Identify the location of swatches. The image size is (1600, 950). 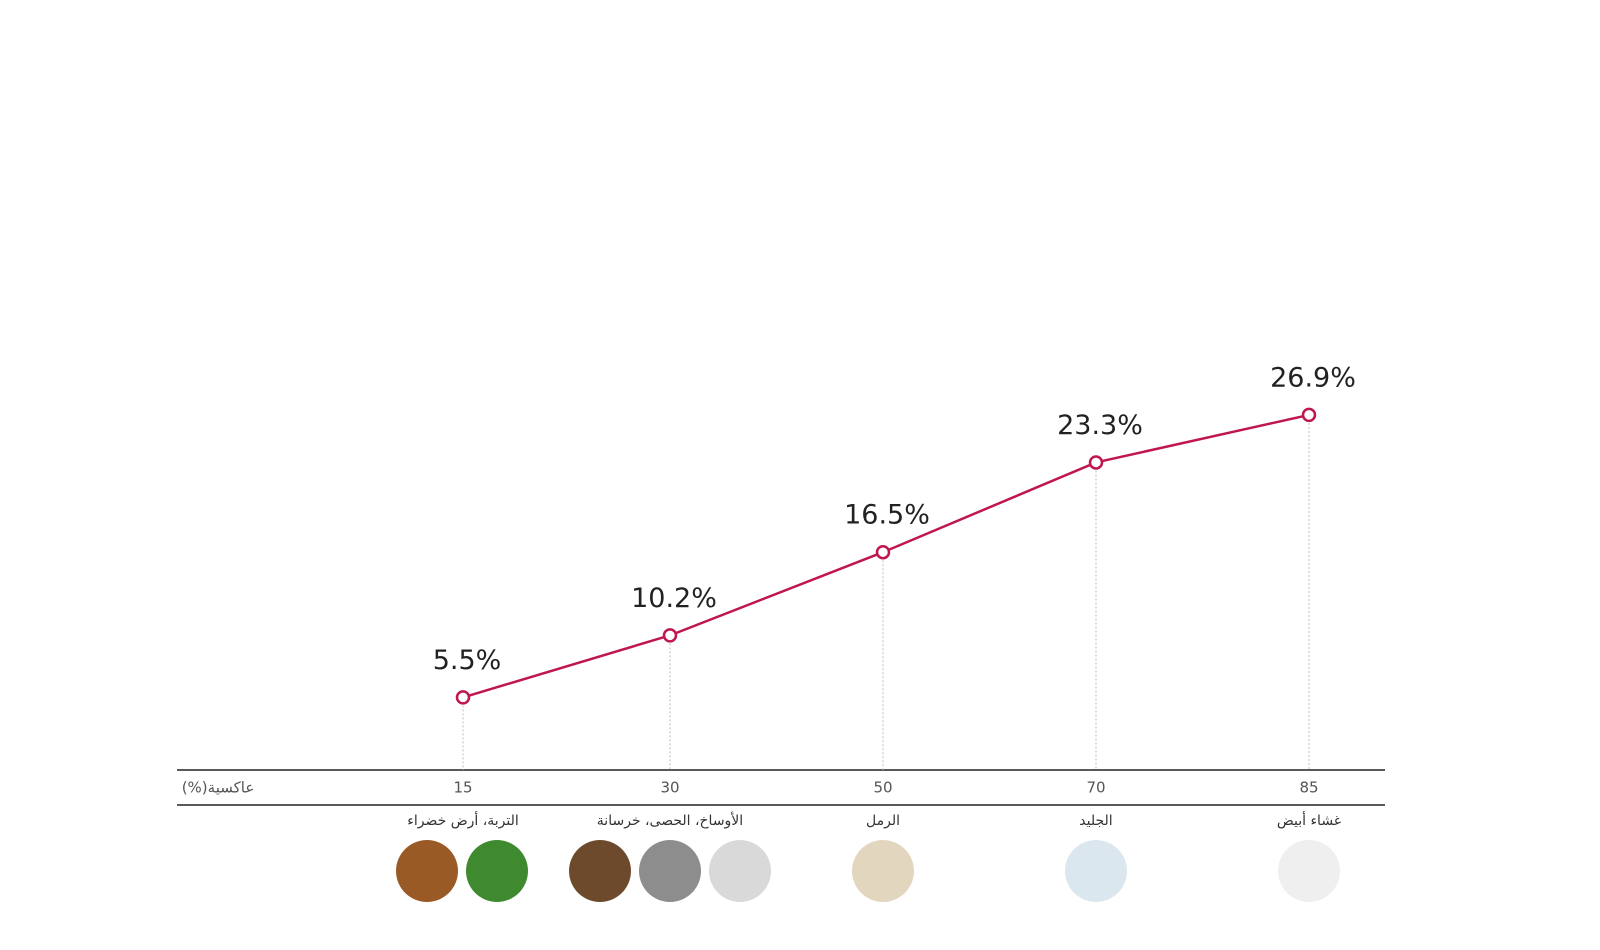
(868, 871).